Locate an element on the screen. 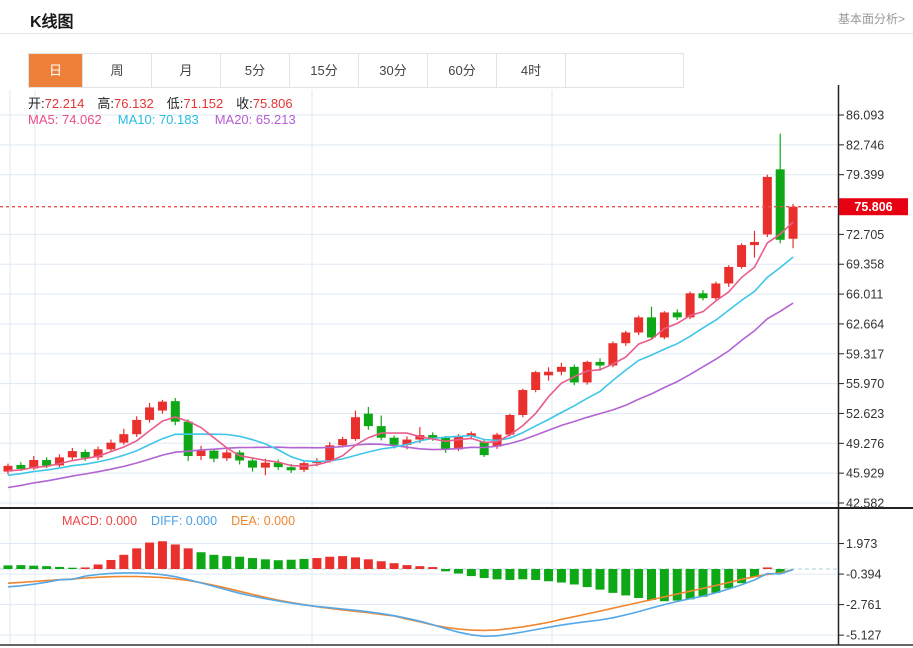  close-label: 收: is located at coordinates (244, 103).